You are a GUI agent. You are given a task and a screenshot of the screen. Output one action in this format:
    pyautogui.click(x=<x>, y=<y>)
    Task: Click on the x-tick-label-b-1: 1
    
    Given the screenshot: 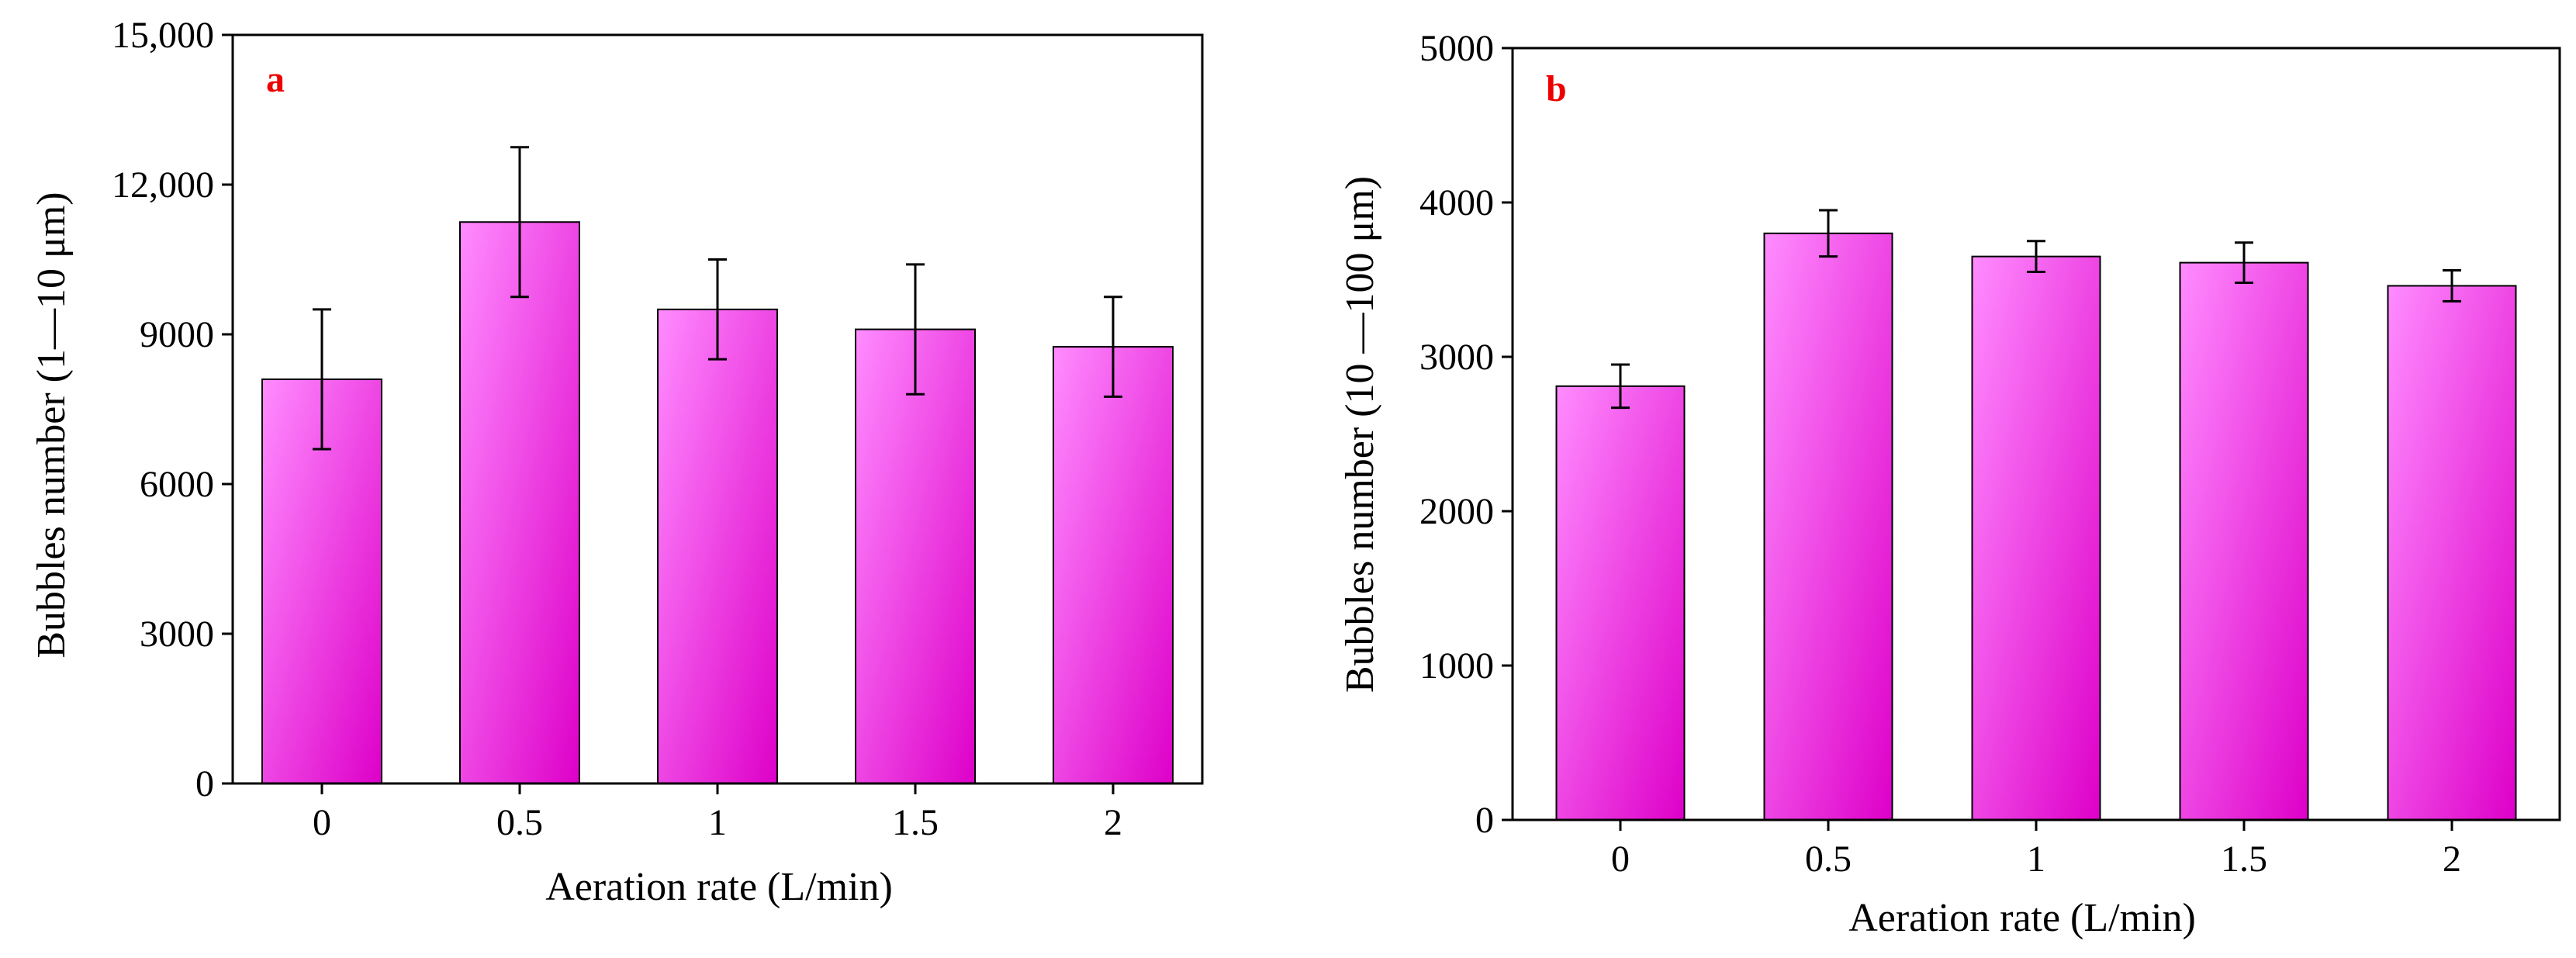 What is the action you would take?
    pyautogui.click(x=2036, y=859)
    